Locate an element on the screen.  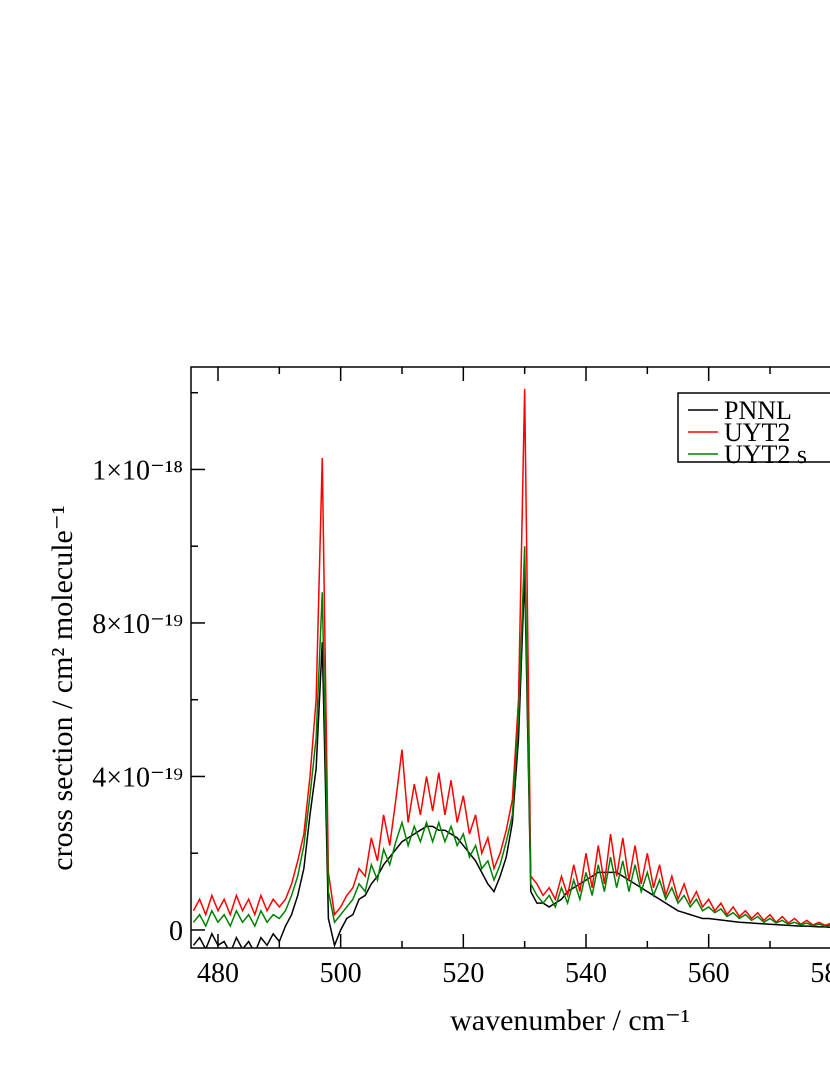
y-axis-title: cross section / cm² molecule⁻¹ is located at coordinates (62, 687).